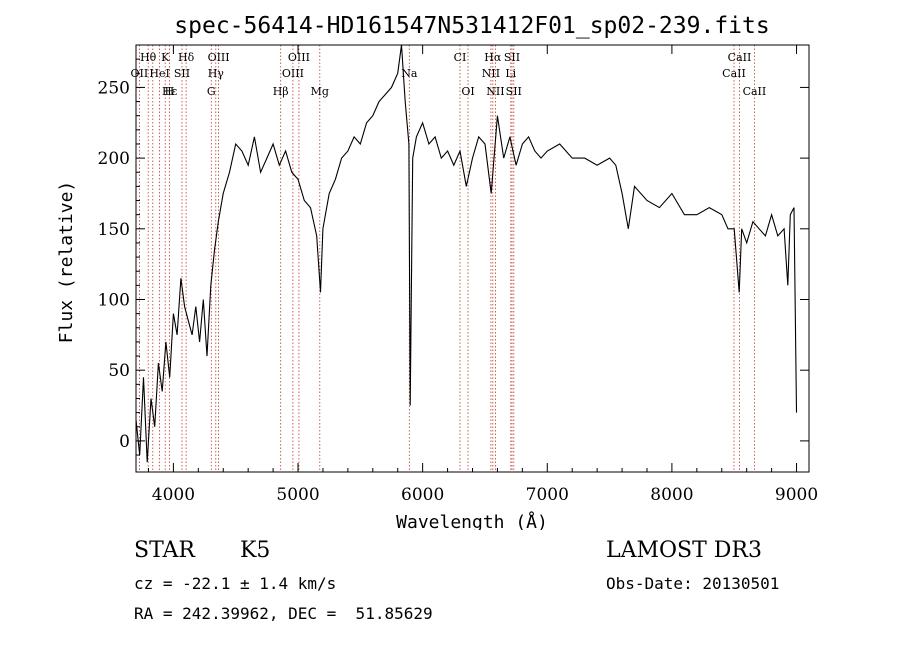  What do you see at coordinates (409, 73) in the screenshot?
I see `line-label-17: Na` at bounding box center [409, 73].